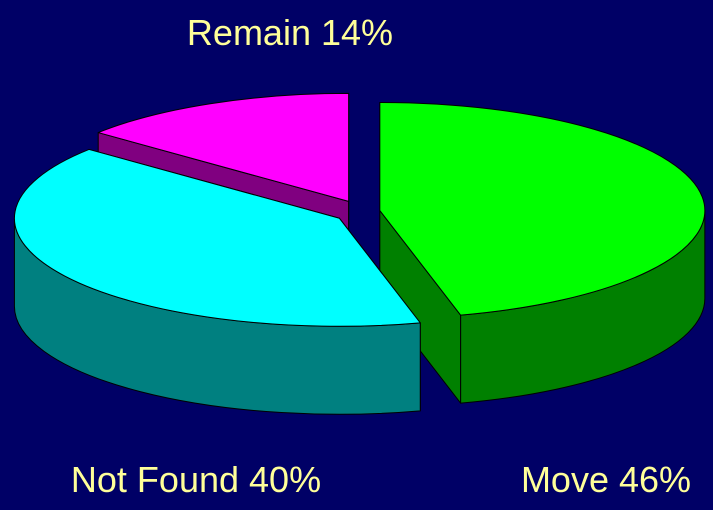  Describe the element at coordinates (655, 479) in the screenshot. I see `slice-label-value: 46%` at that location.